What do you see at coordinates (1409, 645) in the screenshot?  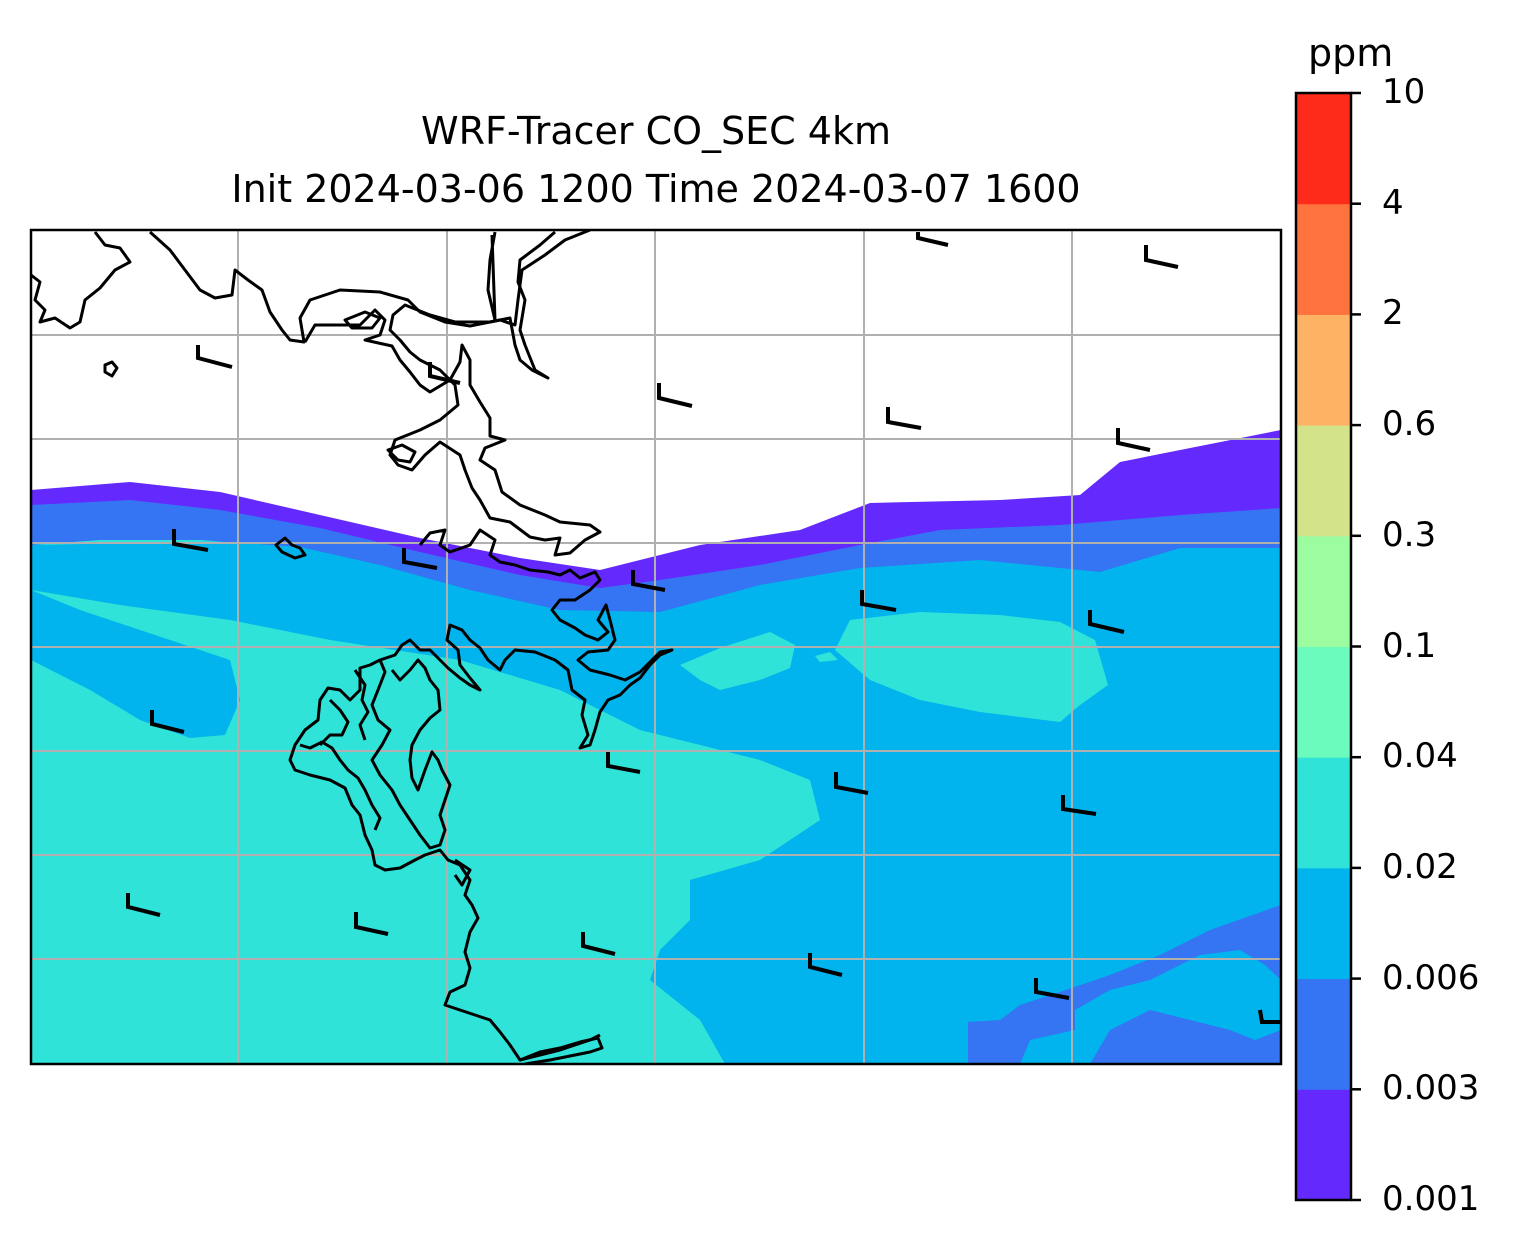 I see `colorbar-tick-label: 0.1` at bounding box center [1409, 645].